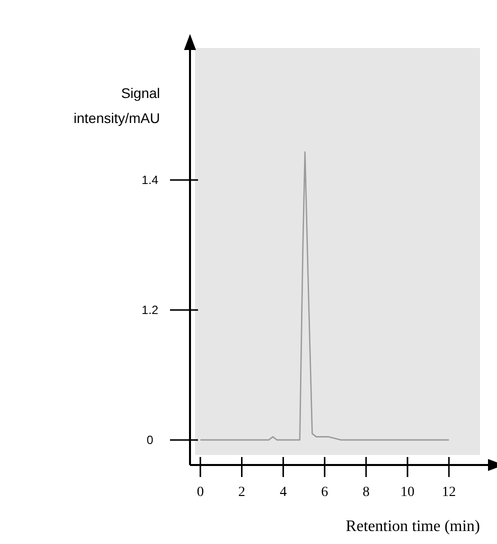 The width and height of the screenshot is (497, 544). What do you see at coordinates (366, 492) in the screenshot?
I see `x-tick-label: 8` at bounding box center [366, 492].